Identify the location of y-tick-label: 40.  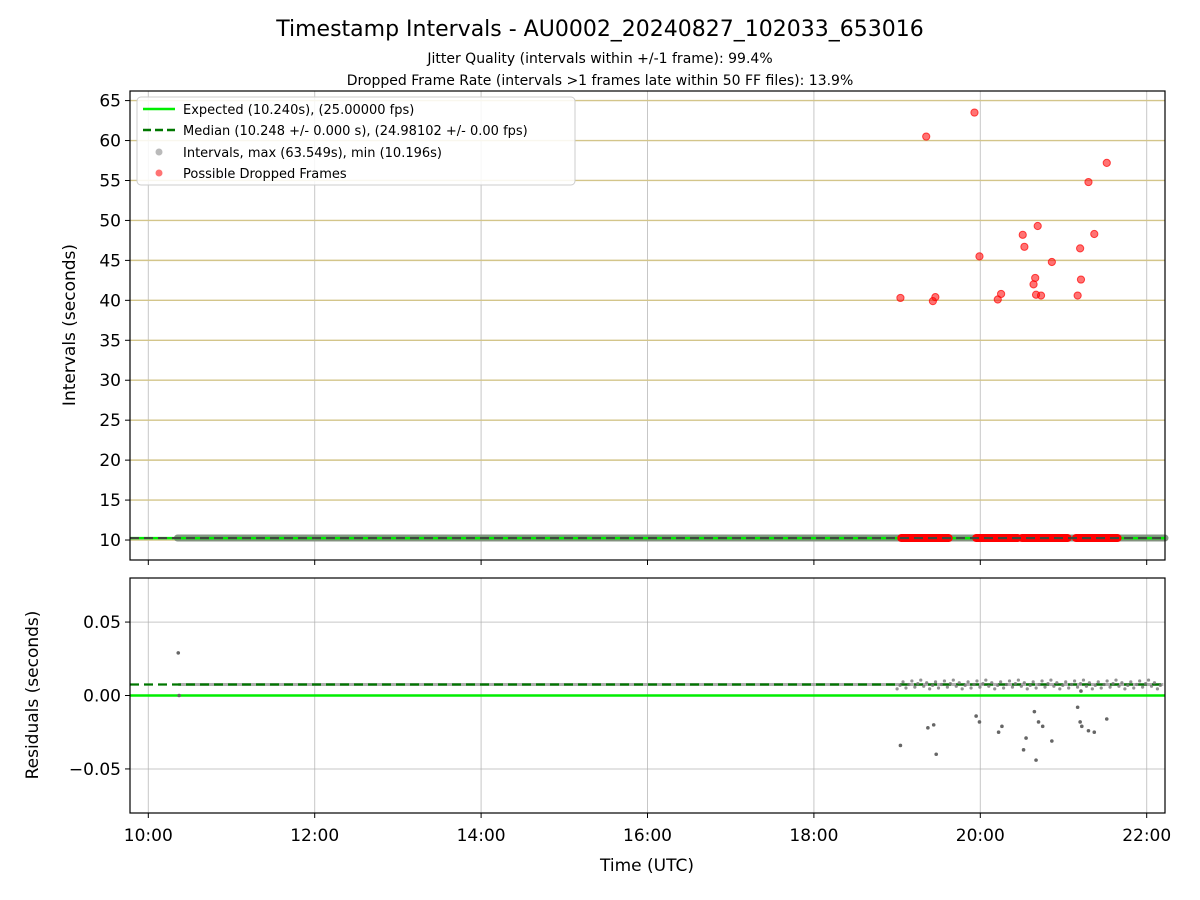
(110, 301).